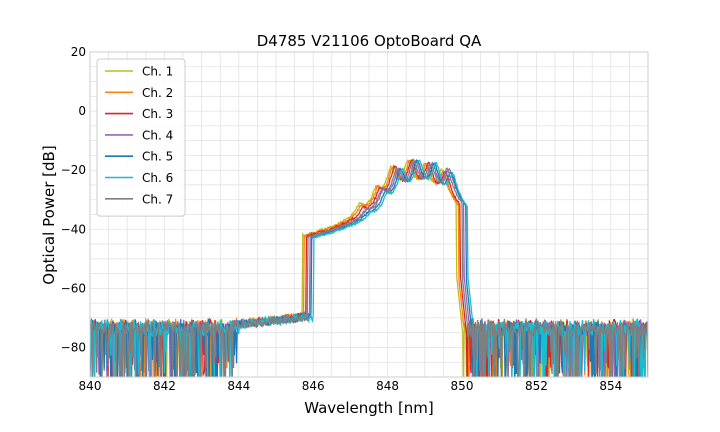  Describe the element at coordinates (387, 386) in the screenshot. I see `x-tick-label: 848` at that location.